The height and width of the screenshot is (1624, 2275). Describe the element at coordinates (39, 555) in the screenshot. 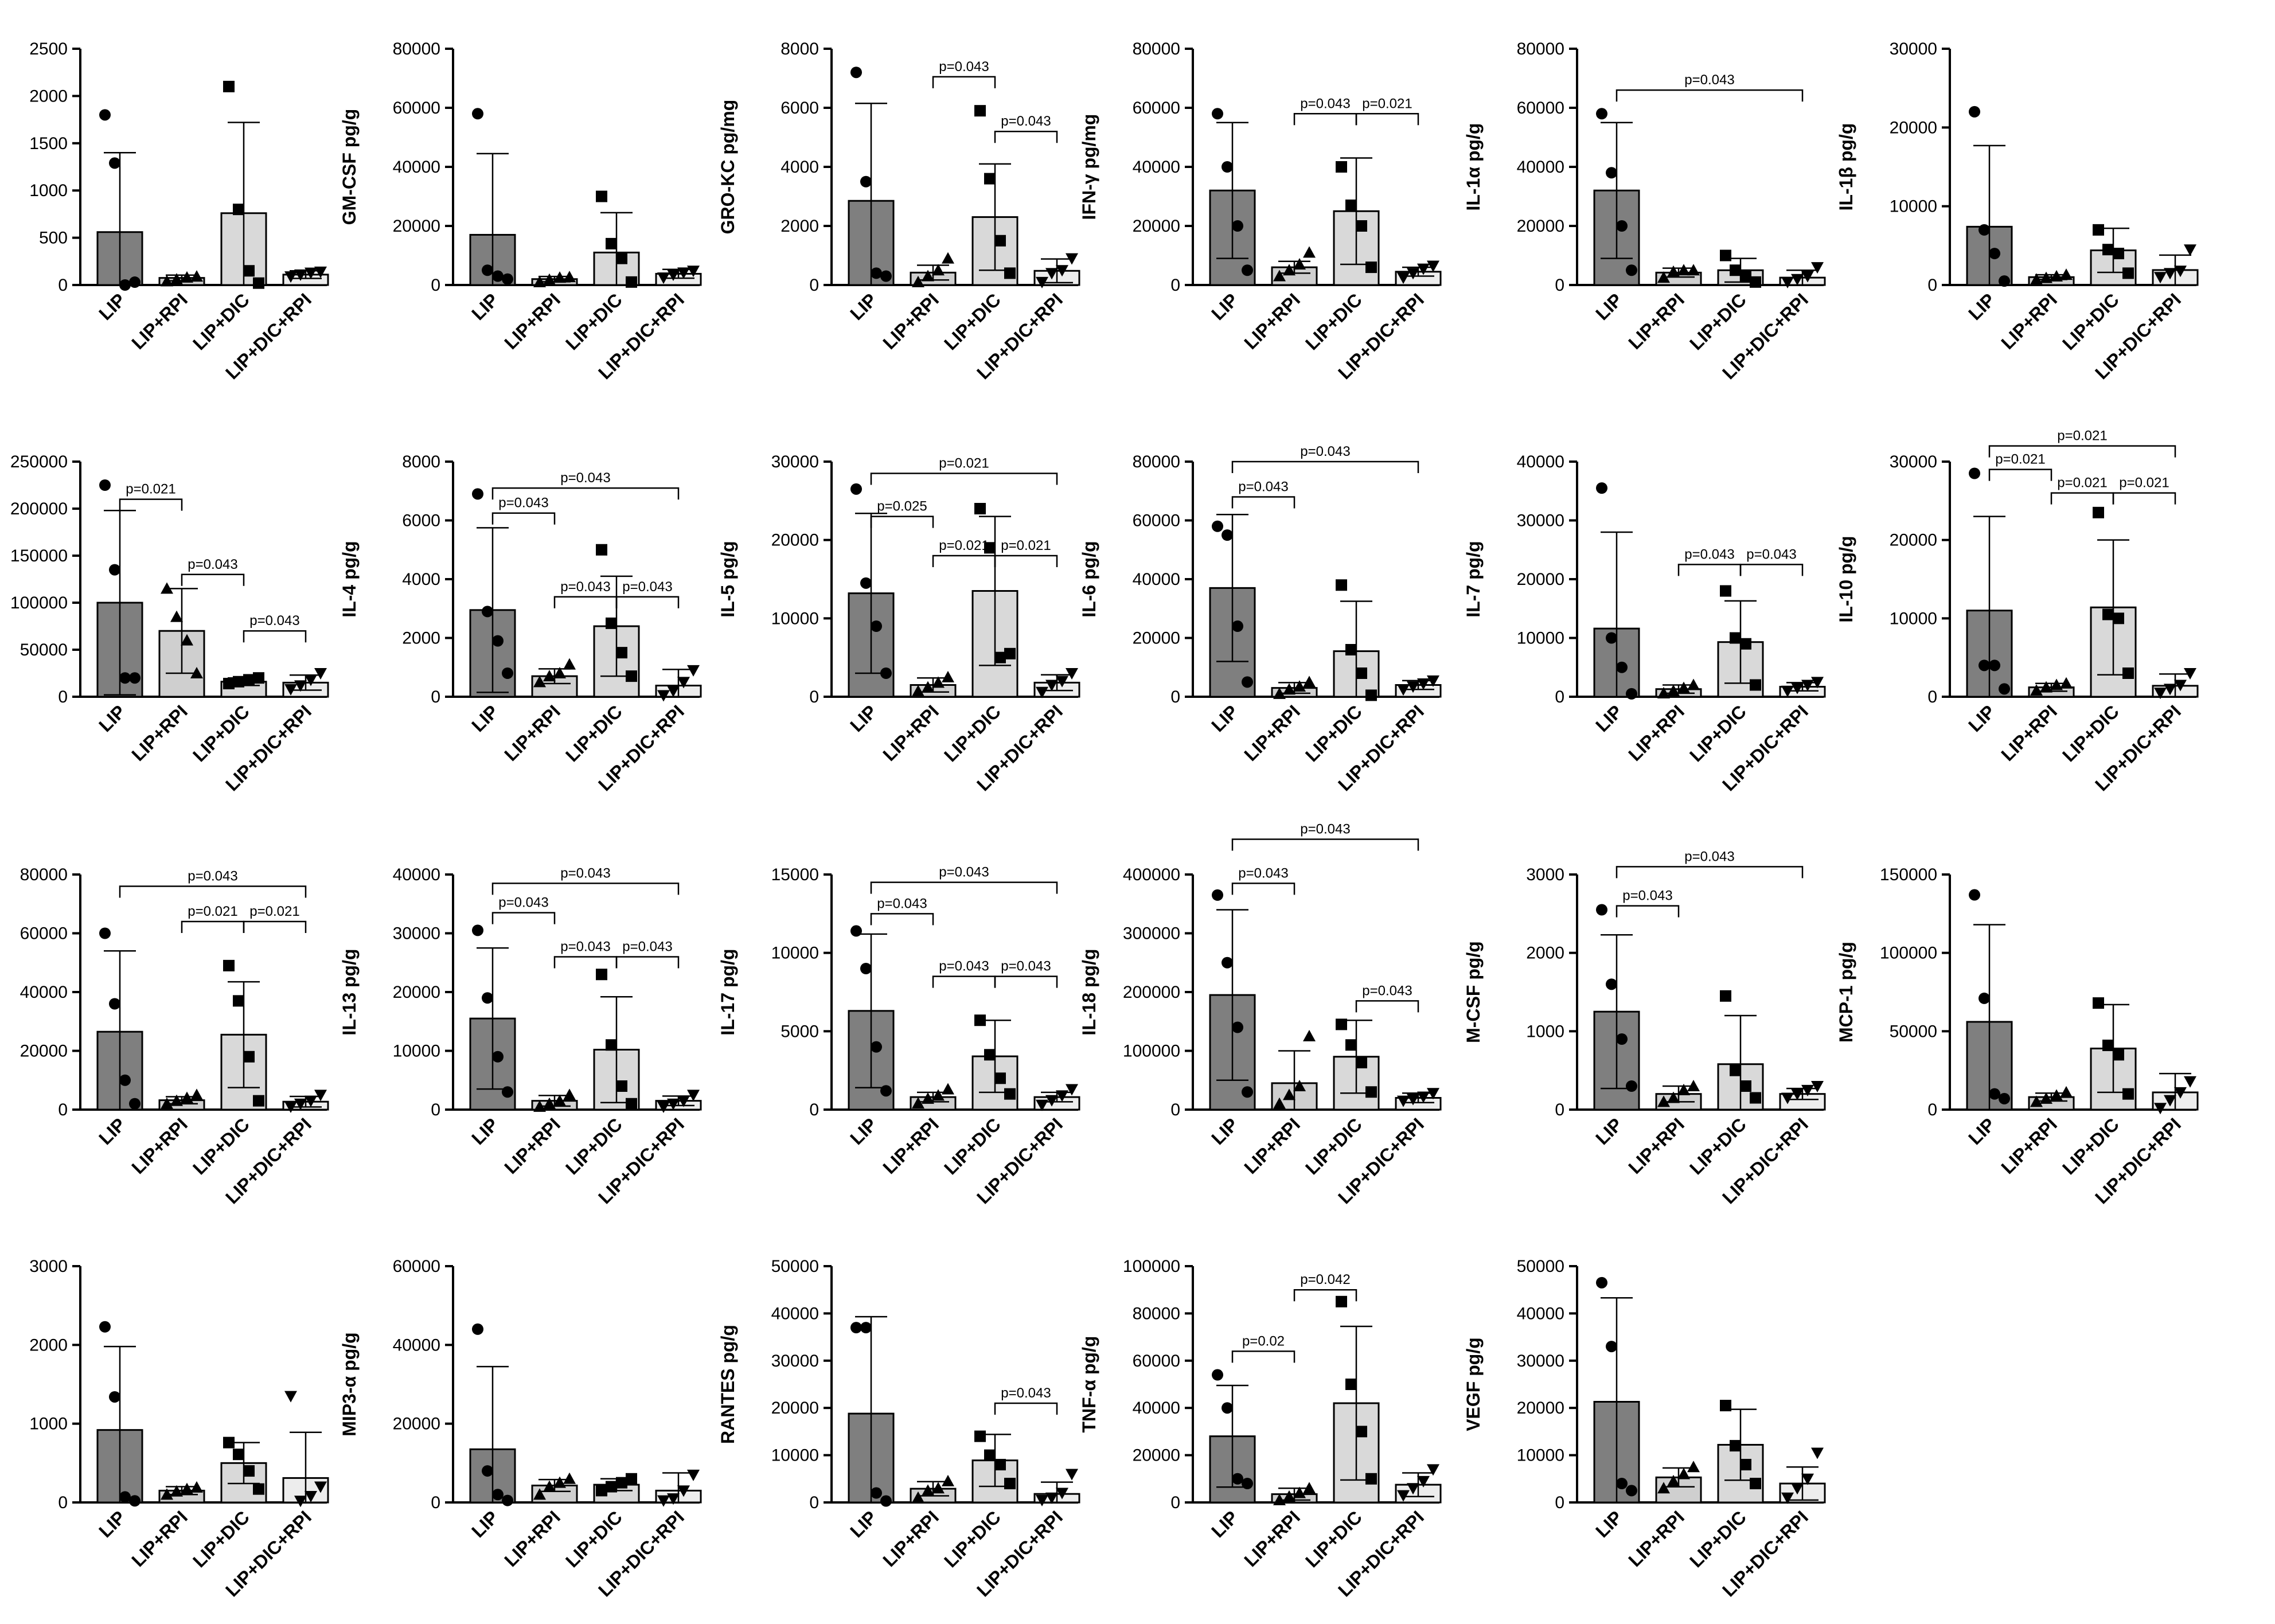

I see `y-tick-label: 150000` at that location.